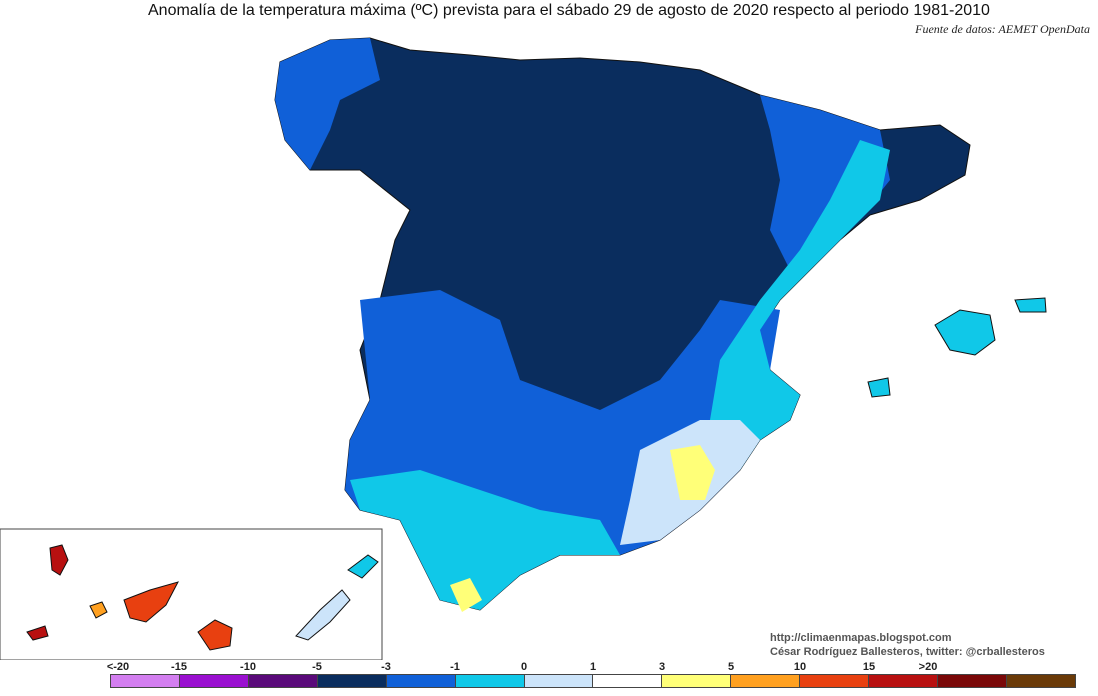 Image resolution: width=1098 pixels, height=696 pixels. Describe the element at coordinates (455, 667) in the screenshot. I see `legend-tick-label: -1` at that location.